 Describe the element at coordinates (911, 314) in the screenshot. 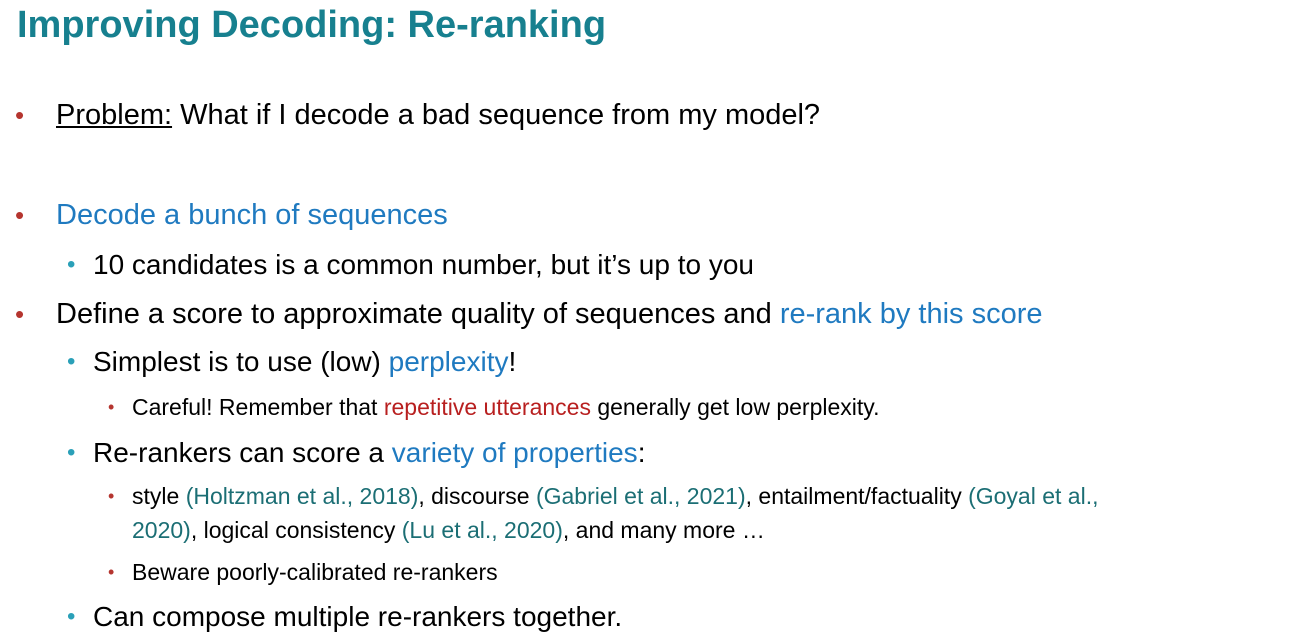

I see `rerank-highlight: re-rank by this score` at that location.